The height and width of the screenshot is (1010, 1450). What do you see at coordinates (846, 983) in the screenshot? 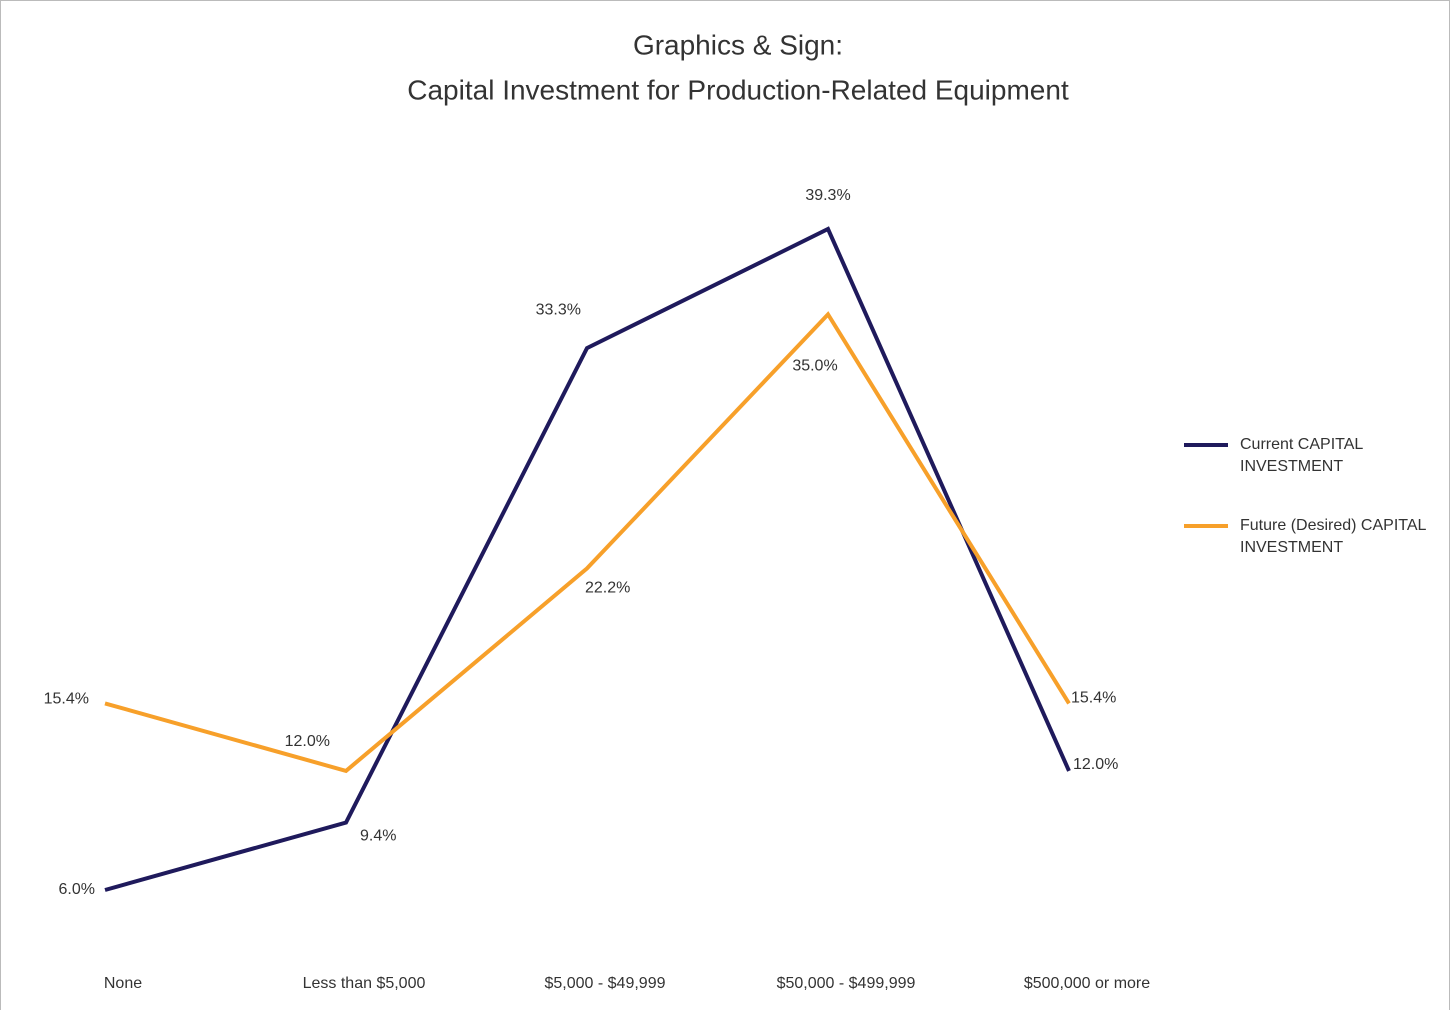
I see `x-tick-label: $50,000 - $499,999` at bounding box center [846, 983].